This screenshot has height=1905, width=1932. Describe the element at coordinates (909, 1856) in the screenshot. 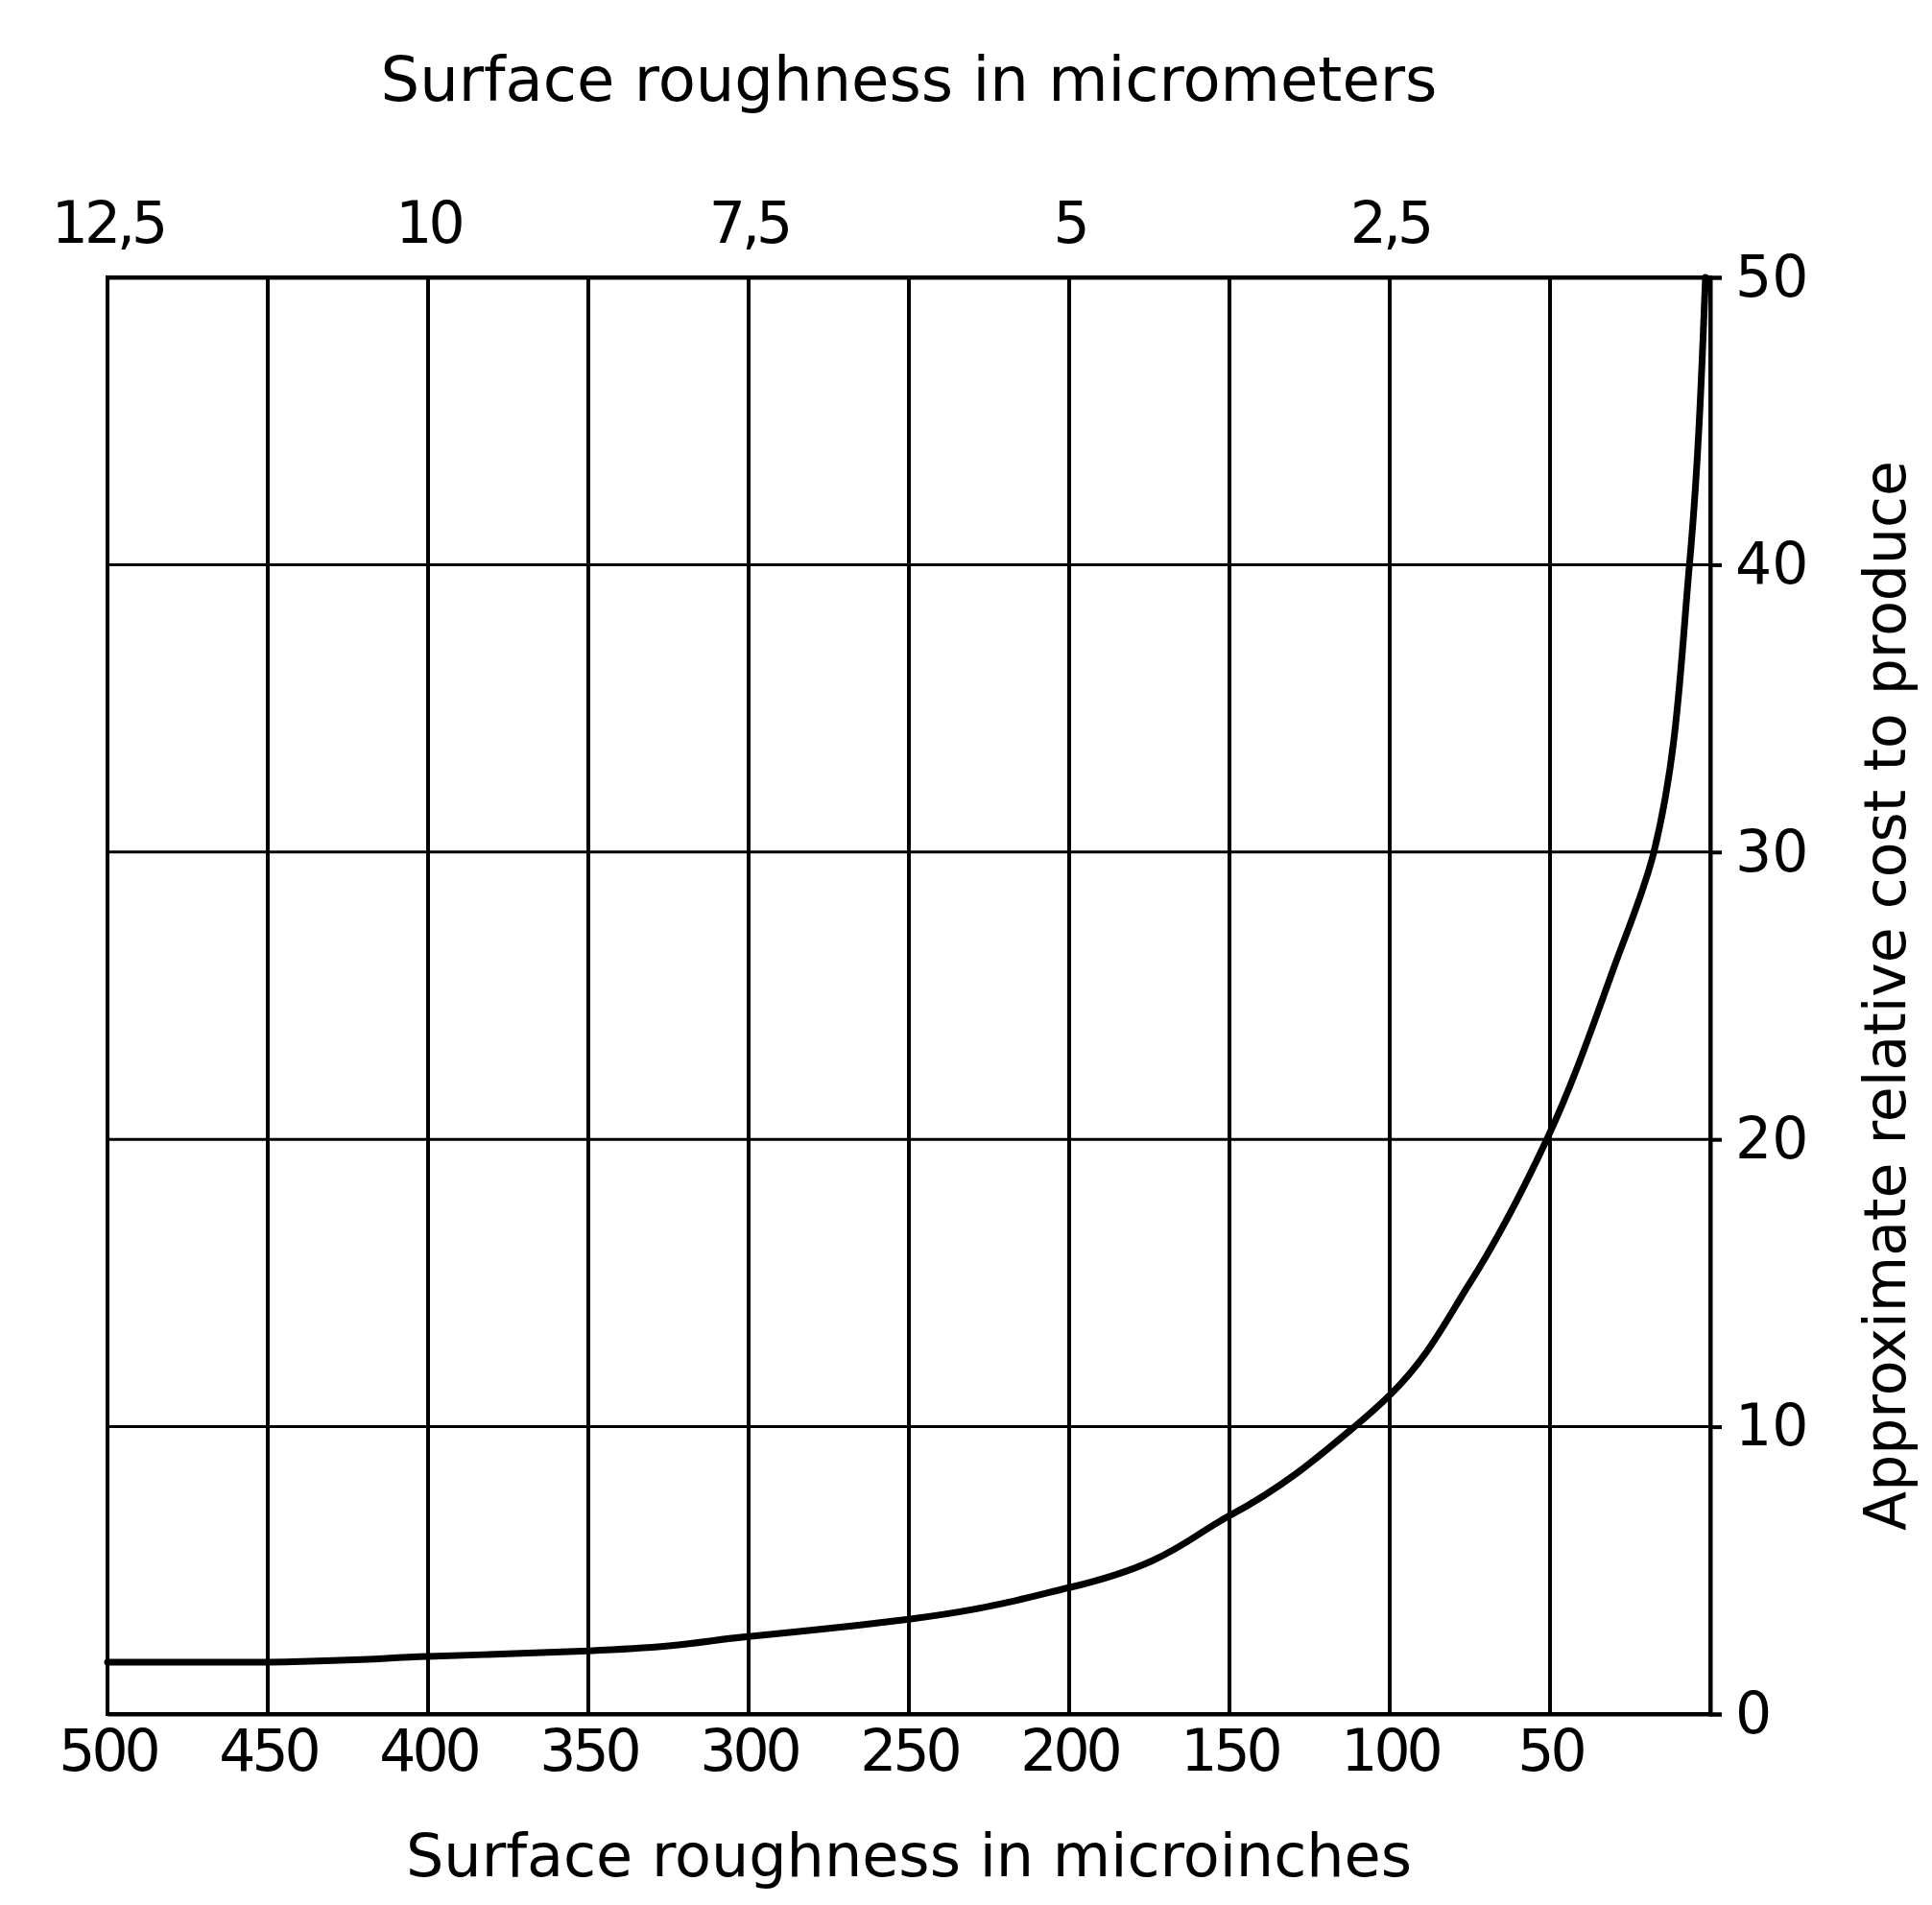

I see `x-axis-title: Surface roughness in microinches` at that location.